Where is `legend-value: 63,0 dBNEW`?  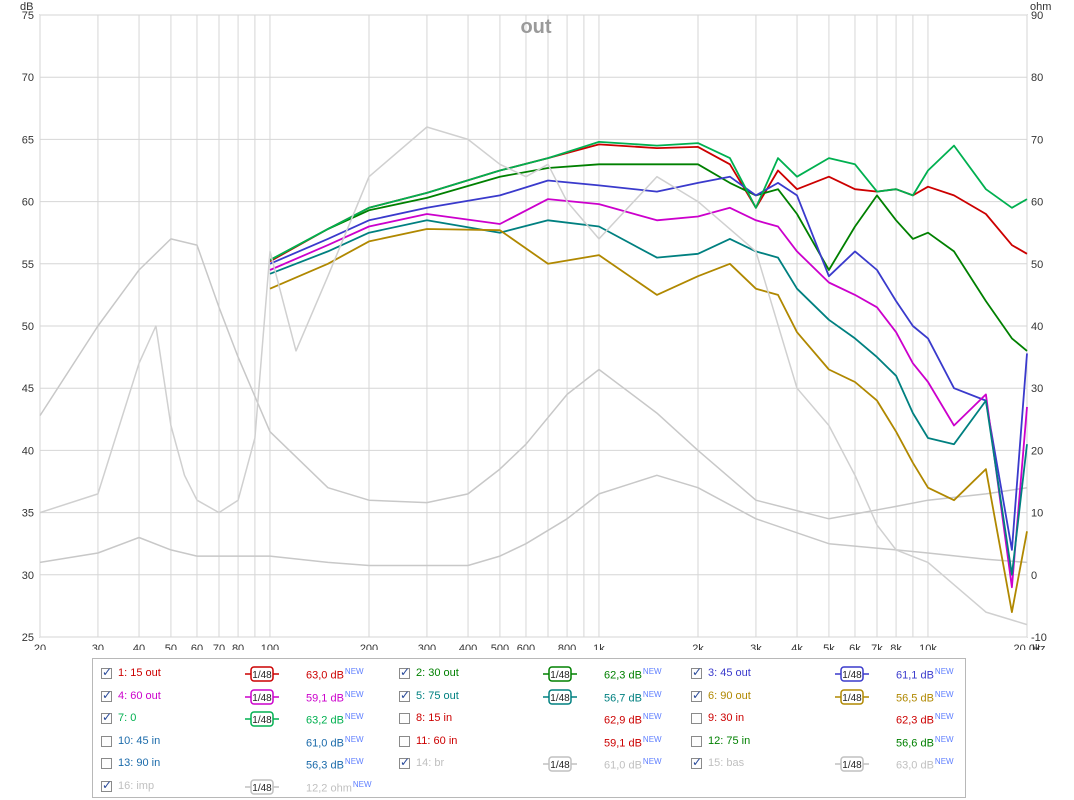 legend-value: 63,0 dBNEW is located at coordinates (335, 674).